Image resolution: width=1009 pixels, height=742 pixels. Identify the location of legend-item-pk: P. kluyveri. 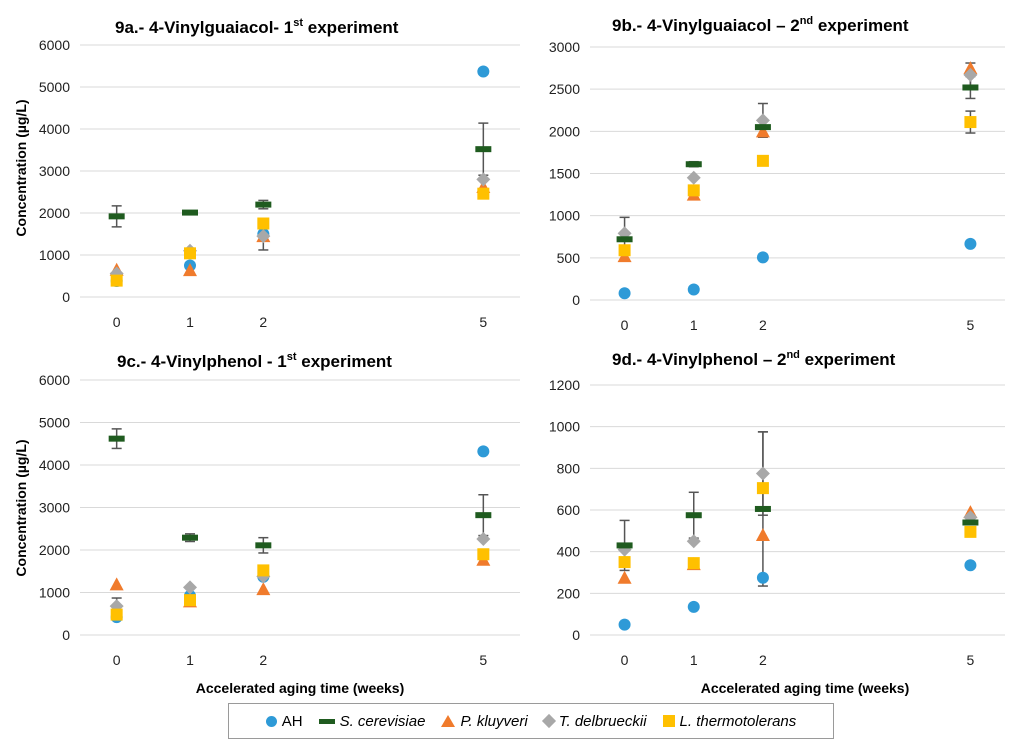
(484, 721).